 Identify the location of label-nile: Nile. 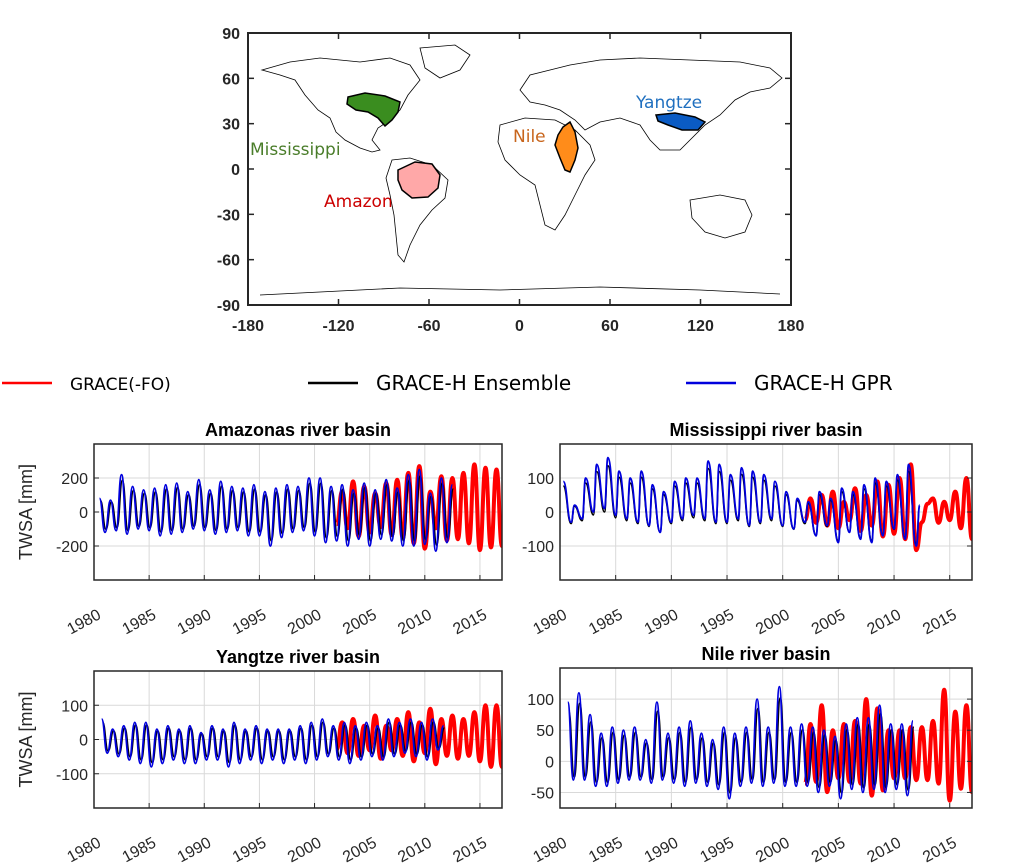
(529, 137).